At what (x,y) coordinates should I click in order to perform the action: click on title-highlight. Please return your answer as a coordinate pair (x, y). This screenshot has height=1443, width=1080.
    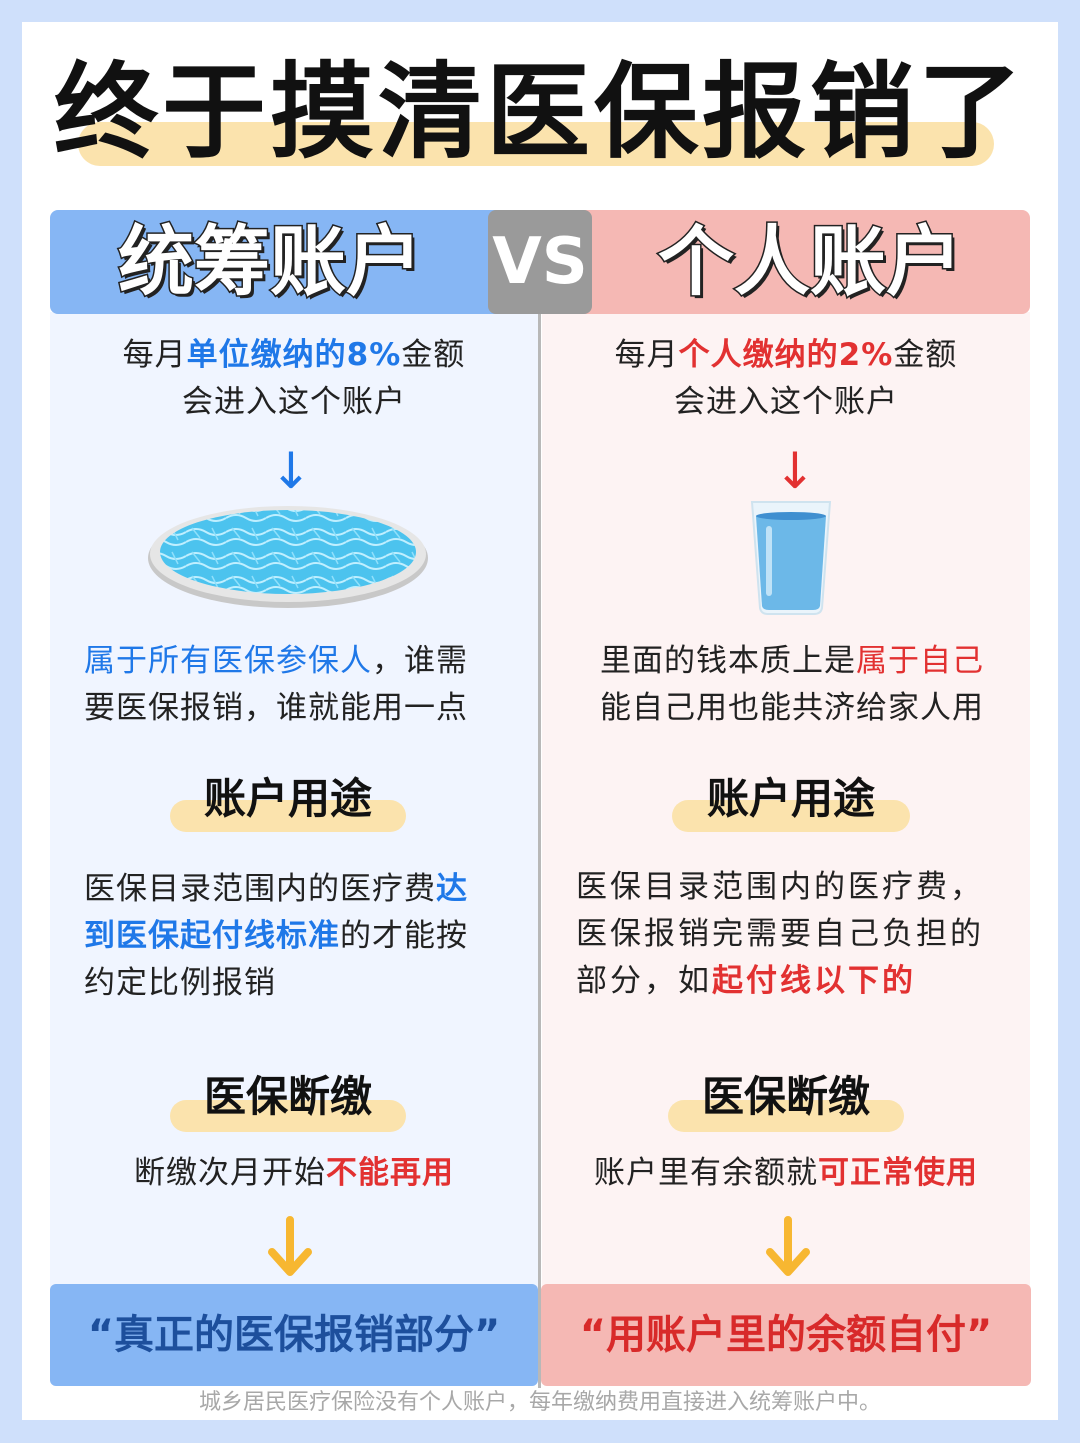
    Looking at the image, I should click on (536, 144).